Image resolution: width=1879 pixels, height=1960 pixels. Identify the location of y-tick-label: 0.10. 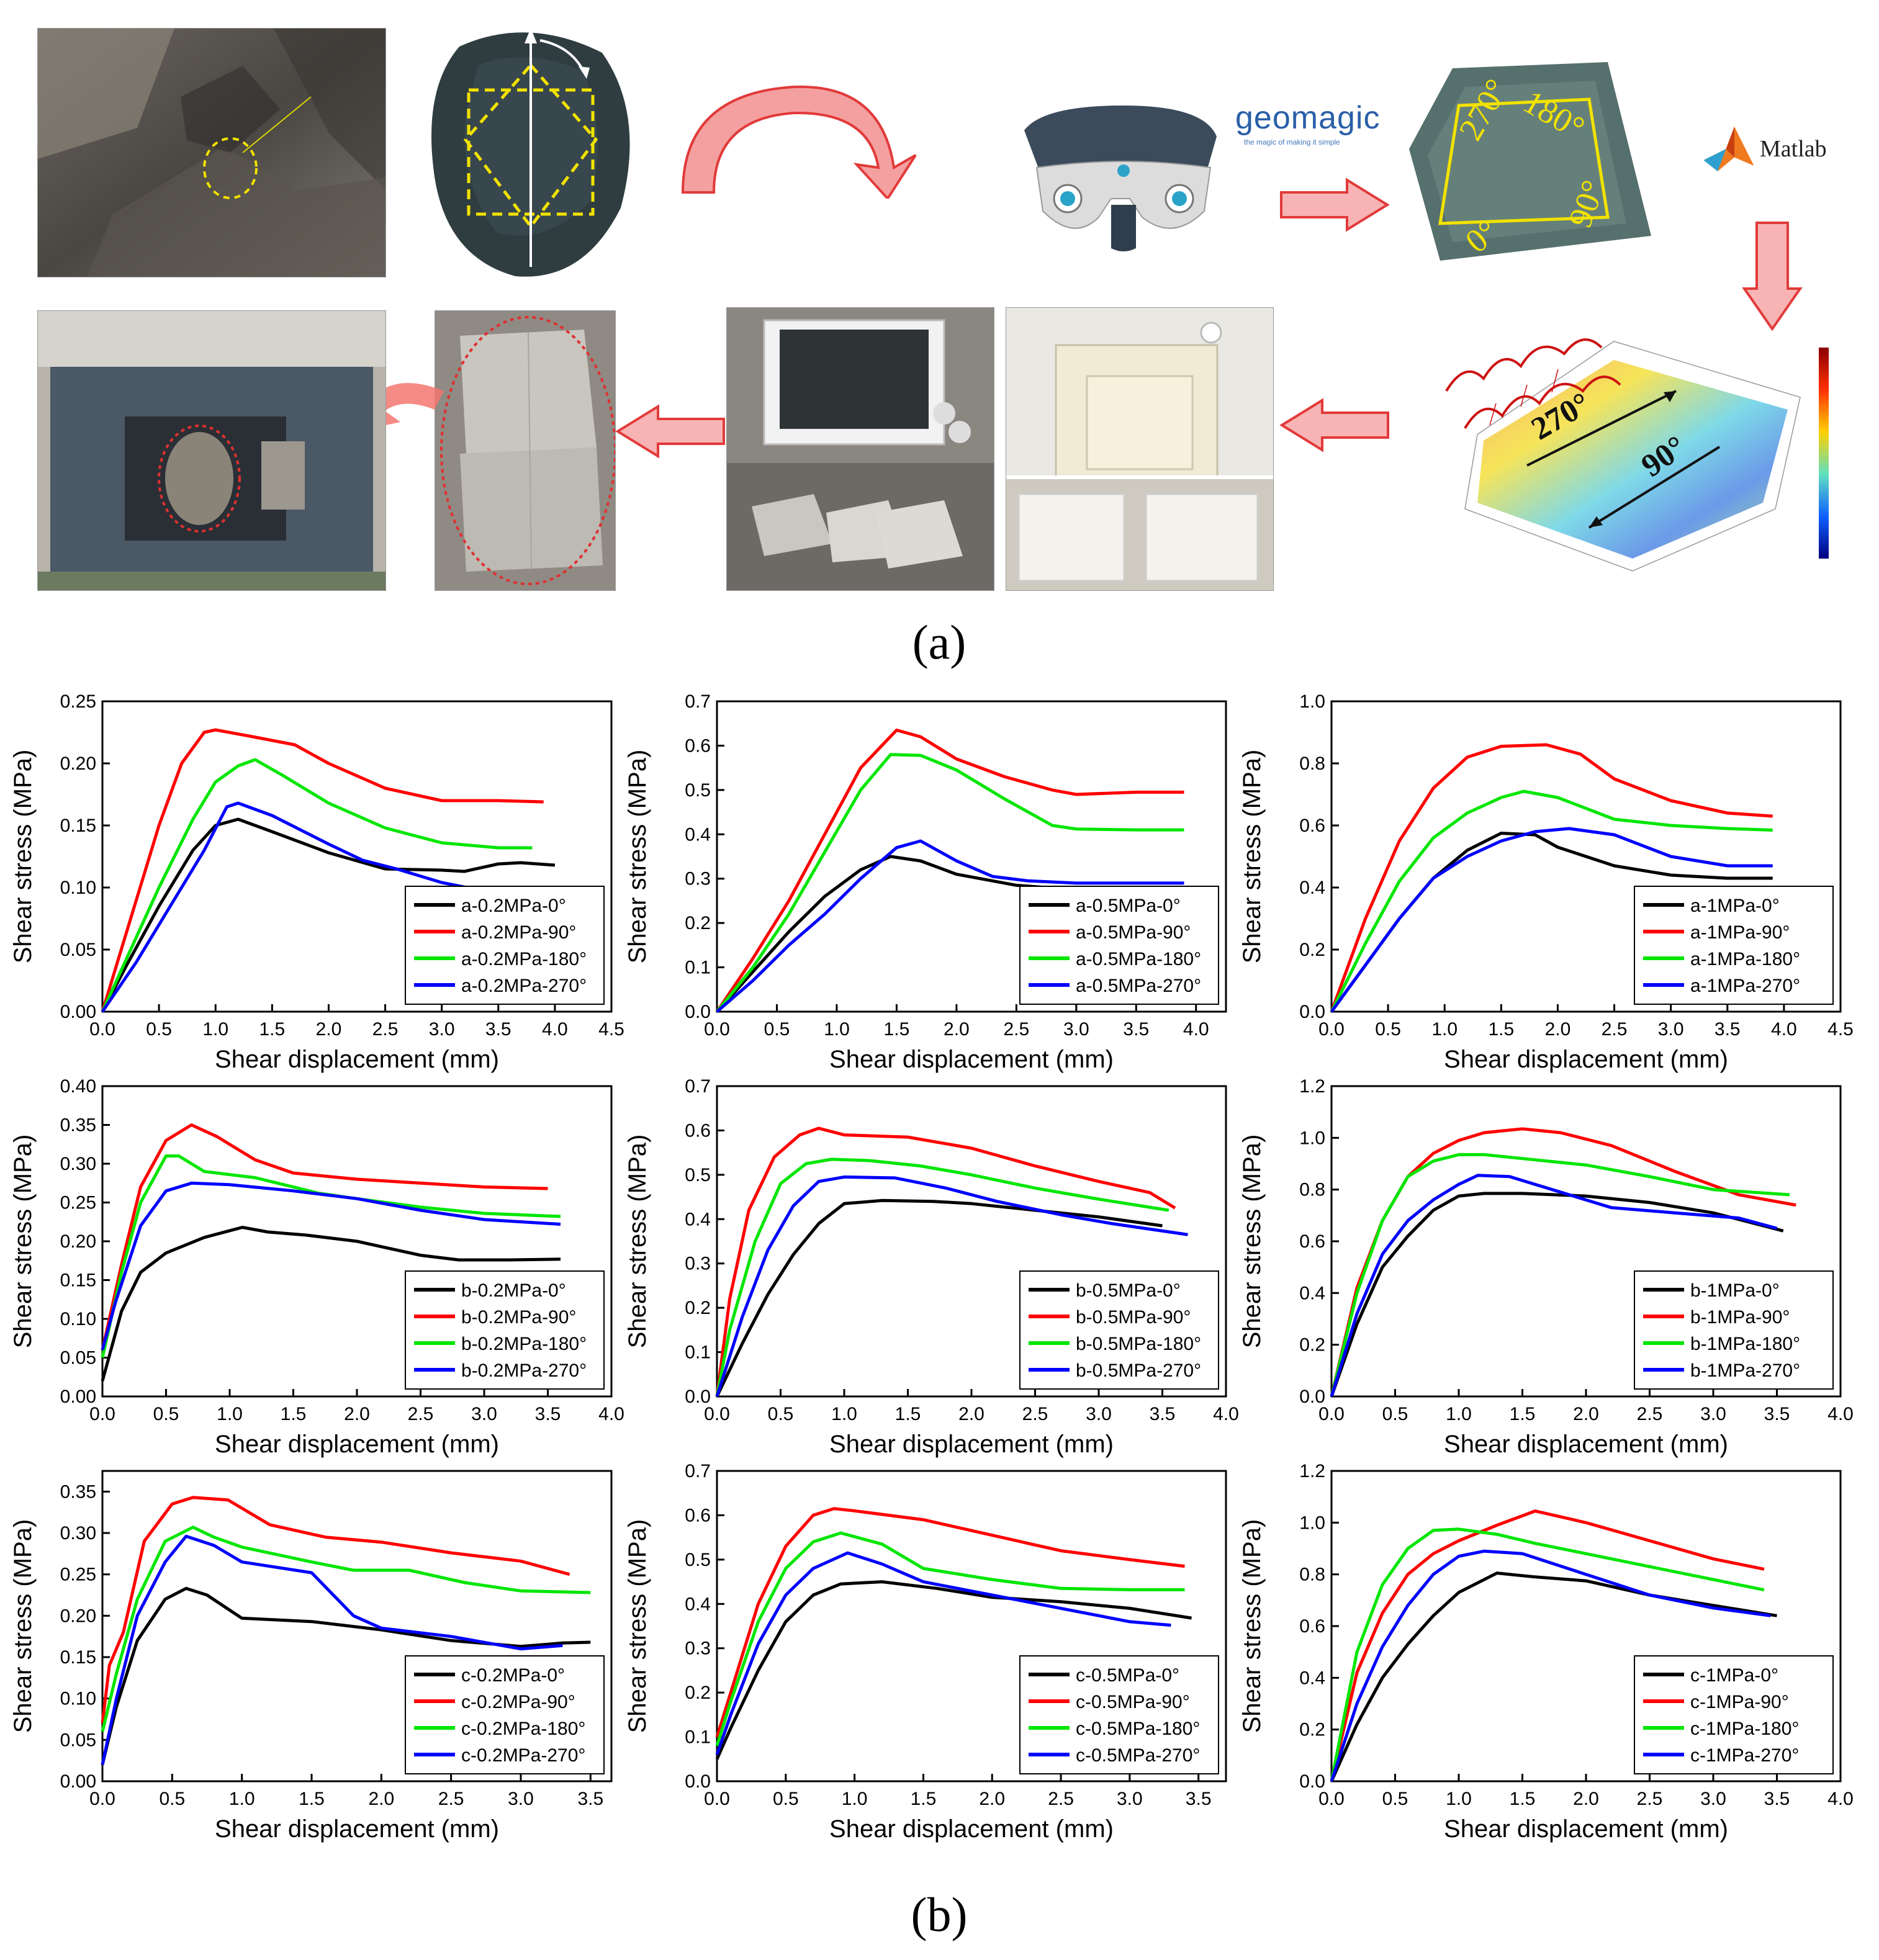
(78, 1699).